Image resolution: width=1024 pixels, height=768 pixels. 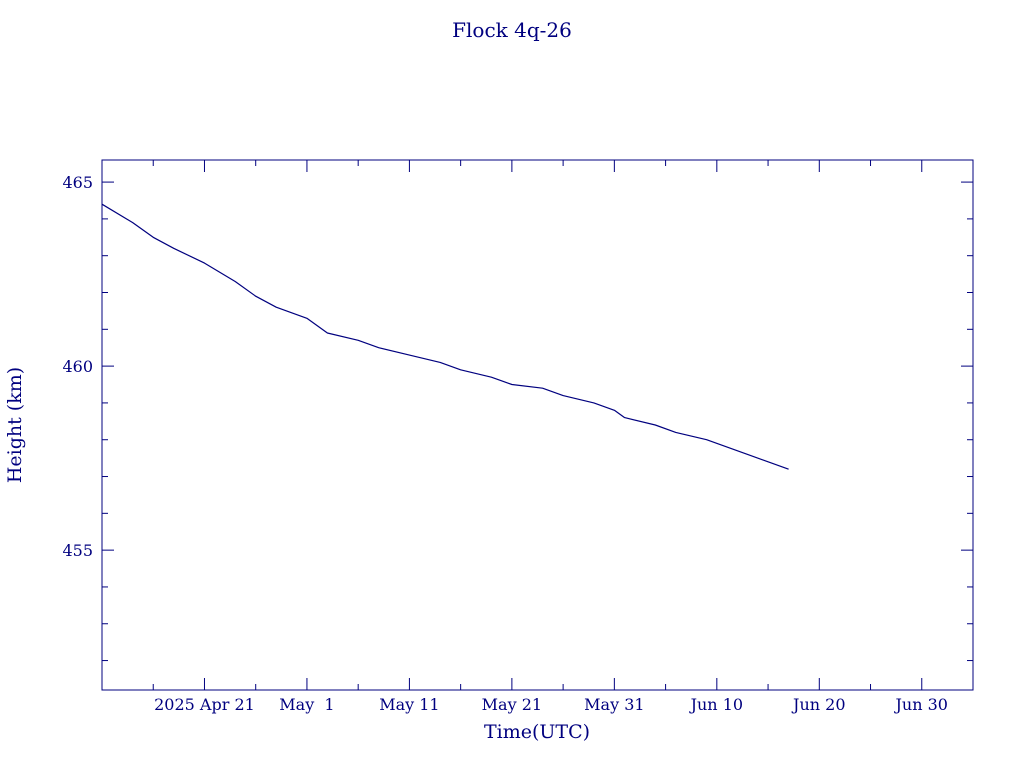 I want to click on y-tick-label: 465, so click(x=77, y=182).